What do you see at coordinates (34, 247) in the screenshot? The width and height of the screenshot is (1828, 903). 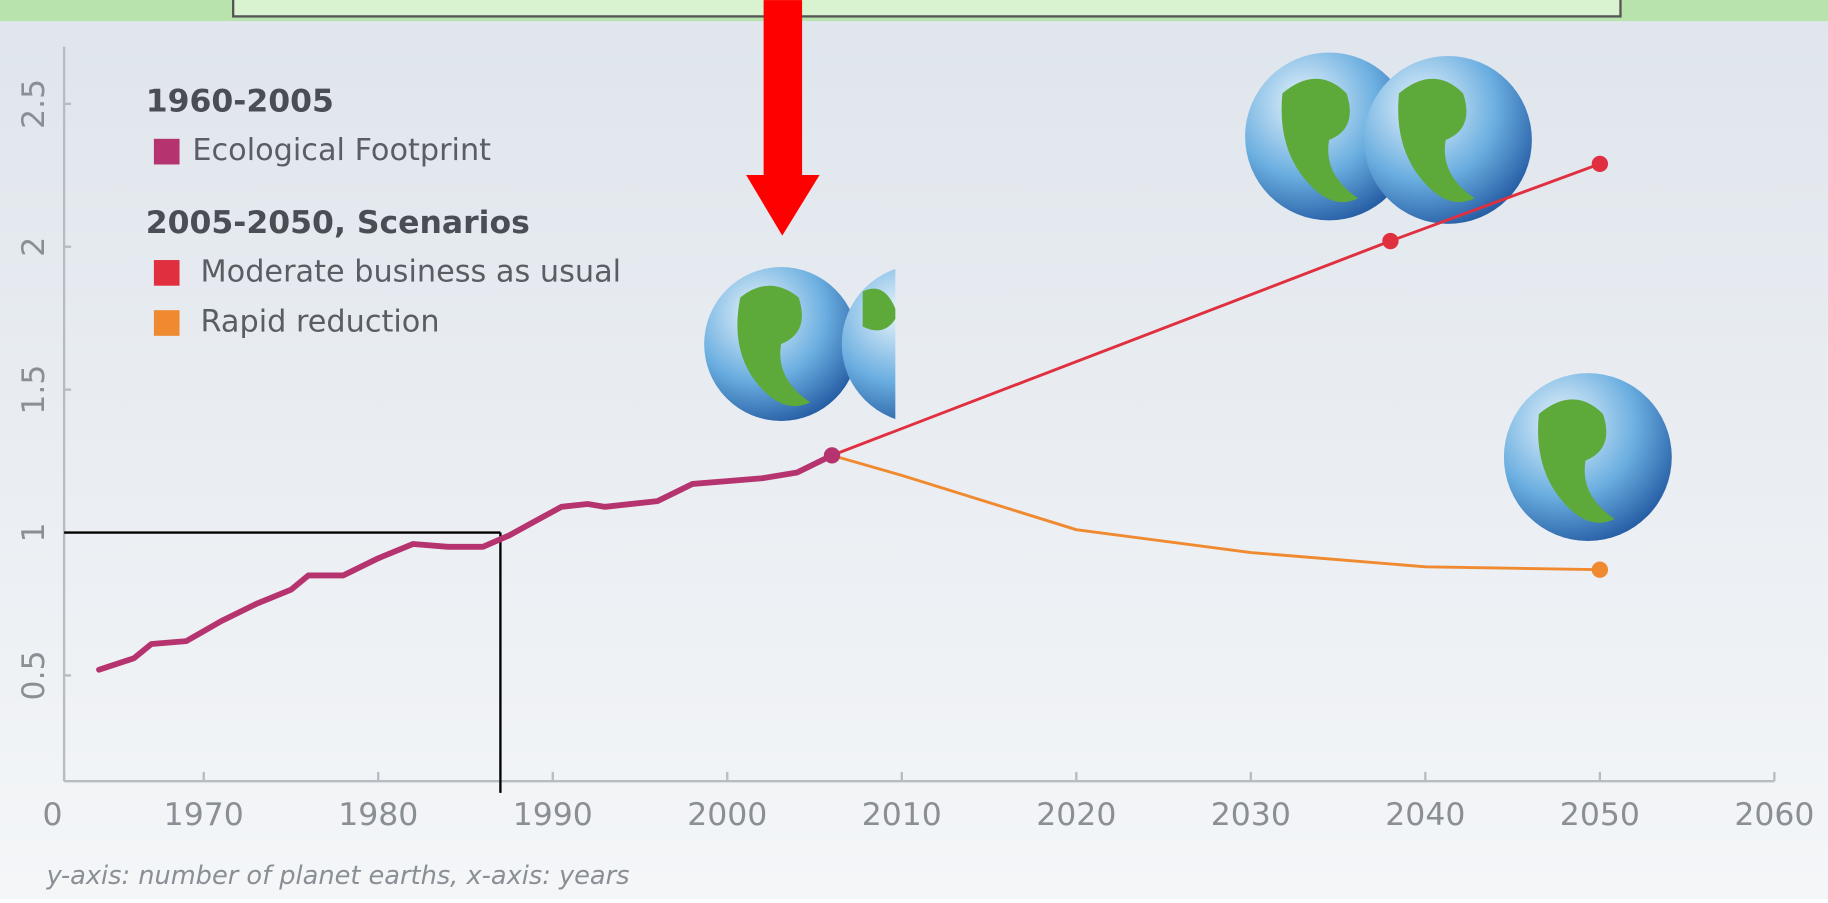 I see `y-tick-label: 2` at bounding box center [34, 247].